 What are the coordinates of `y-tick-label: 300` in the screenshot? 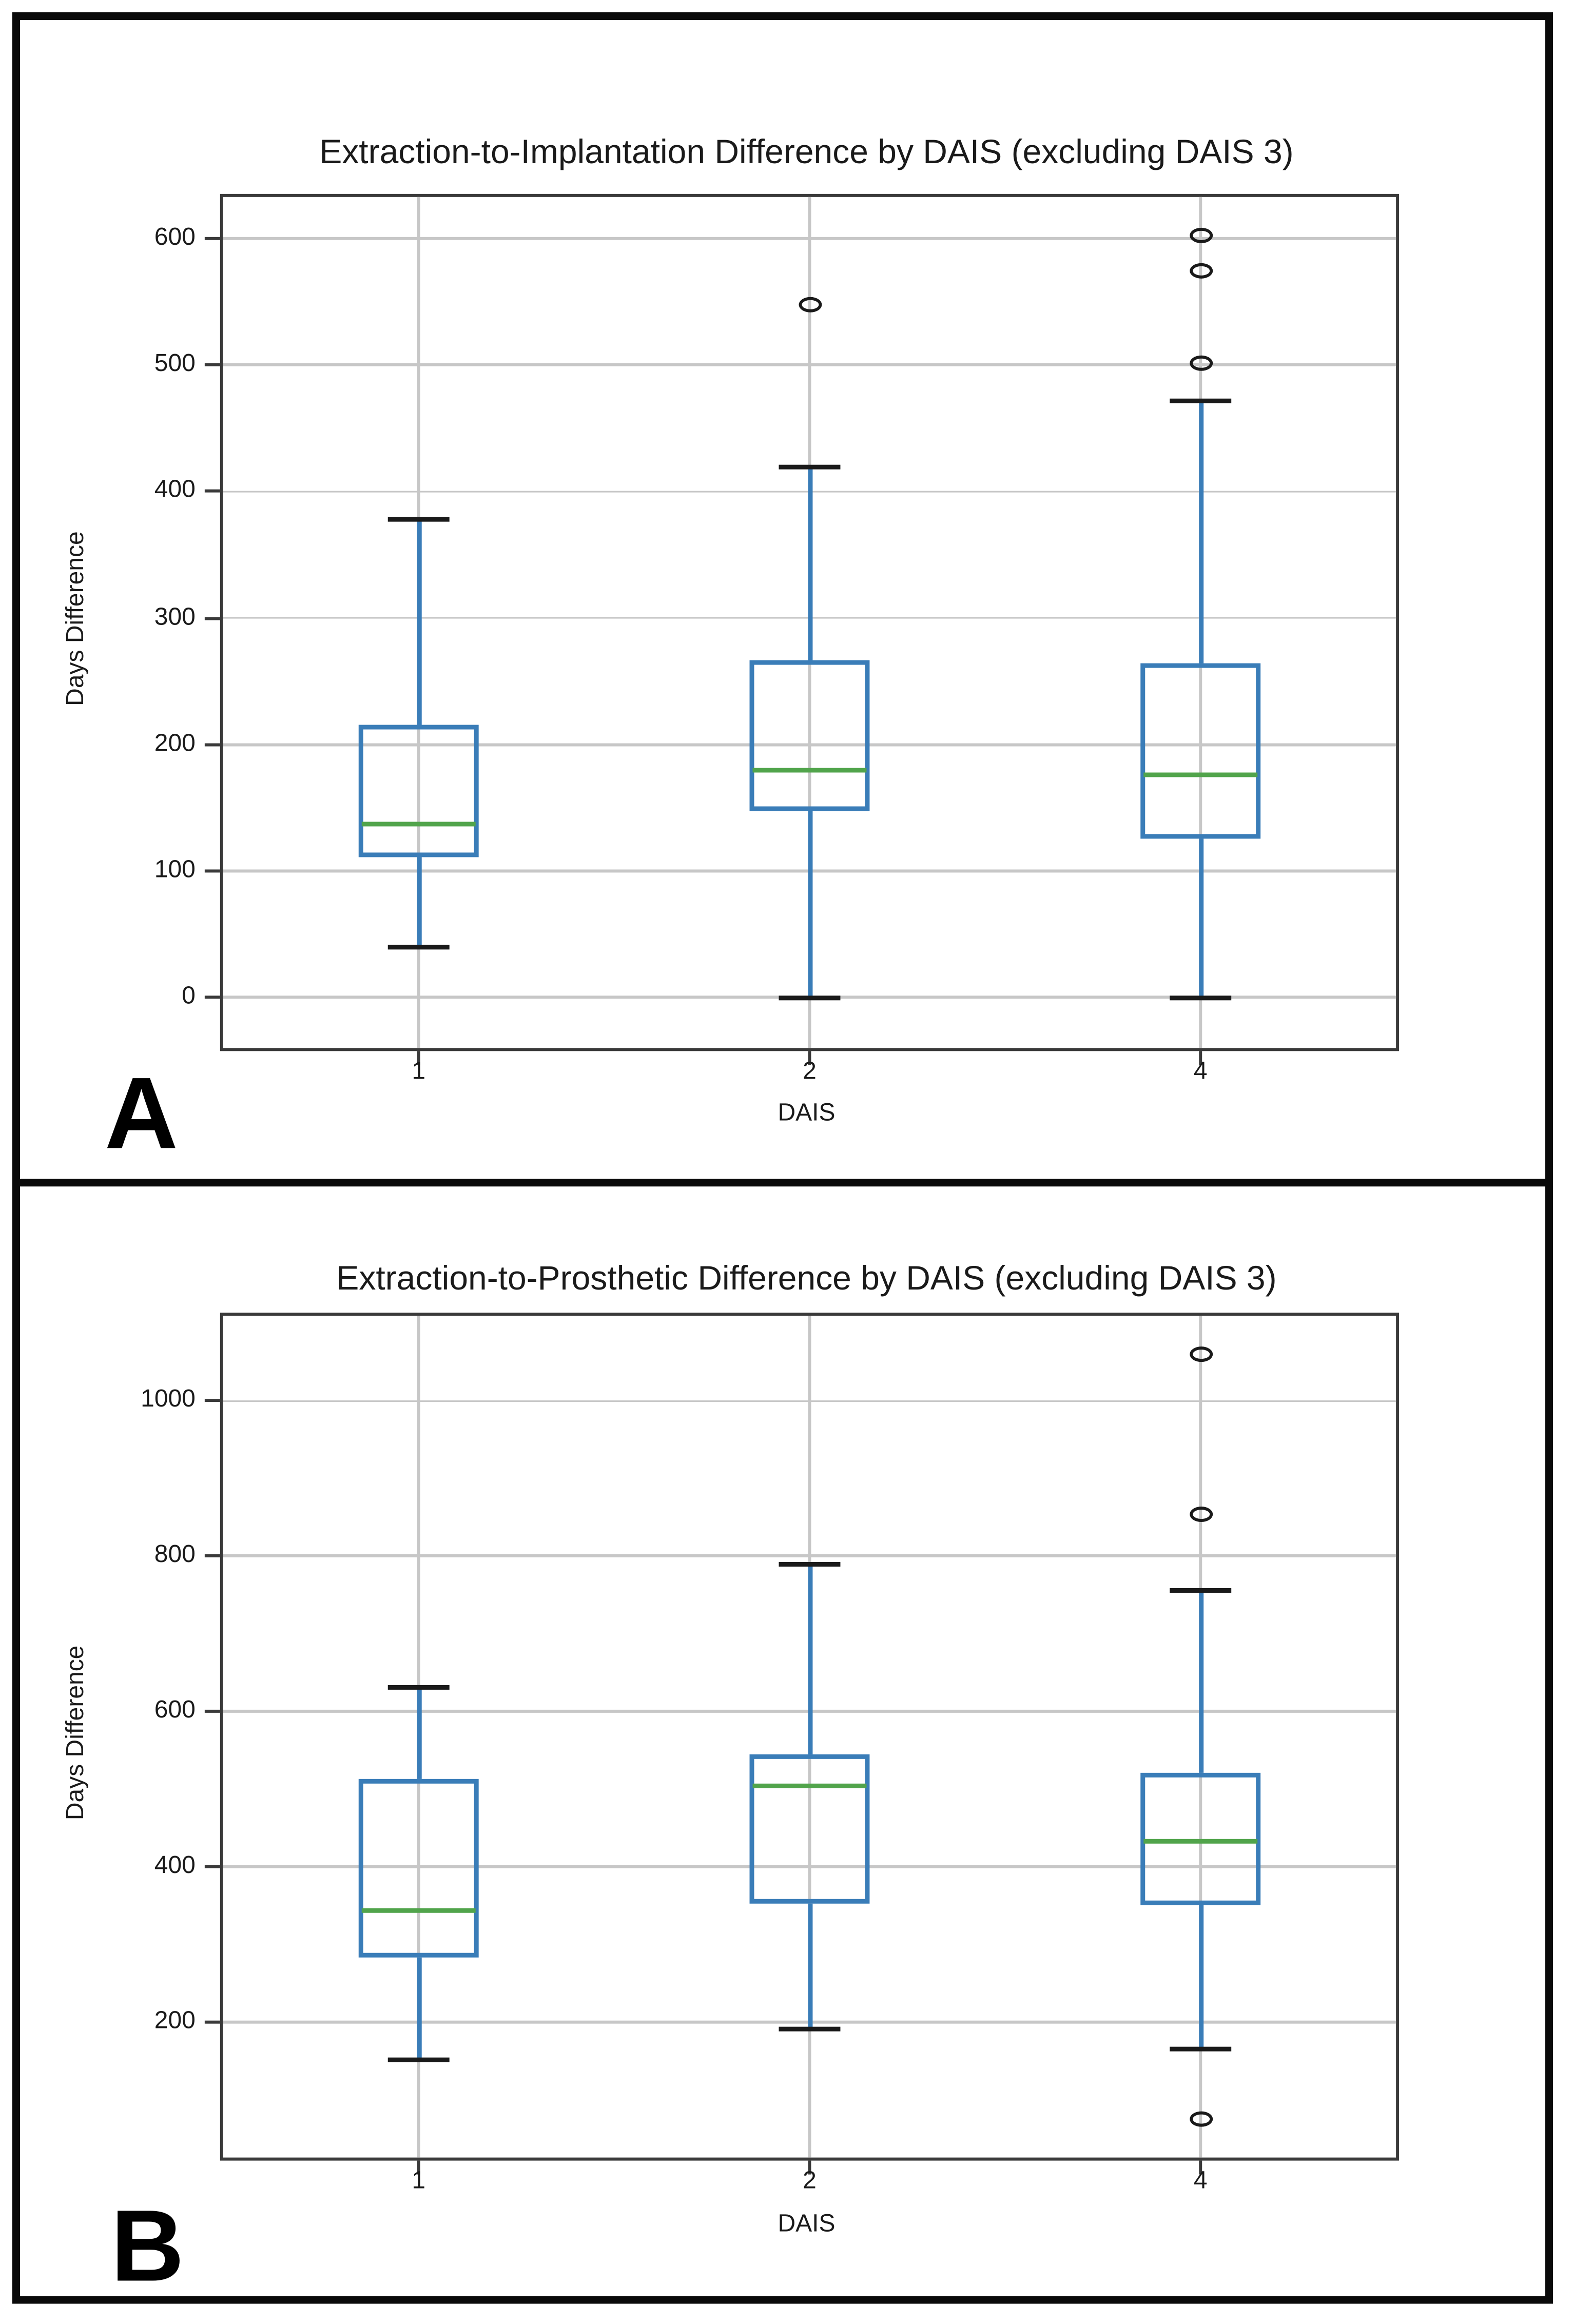 It's located at (175, 617).